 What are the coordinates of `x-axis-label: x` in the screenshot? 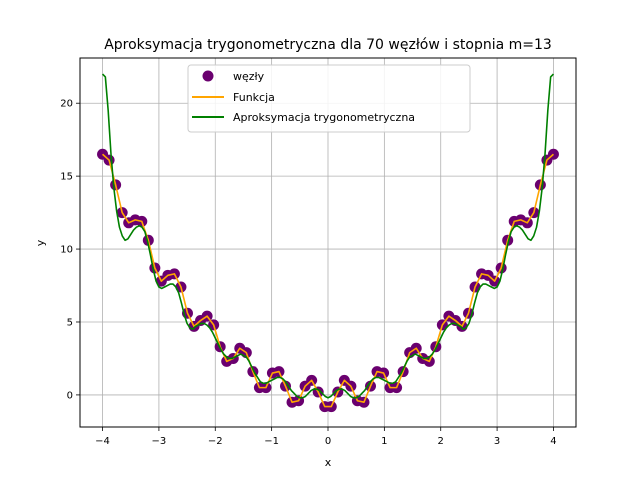 It's located at (328, 462).